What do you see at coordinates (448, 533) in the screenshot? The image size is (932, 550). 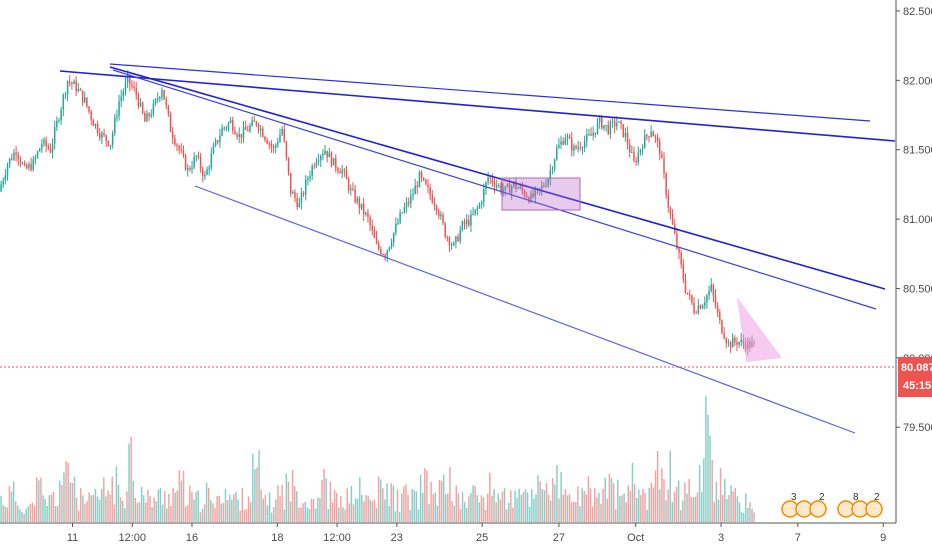 I see `time-axis: 11 12:00 16 18 12:00 23 25 27 Oct 3 7 9` at bounding box center [448, 533].